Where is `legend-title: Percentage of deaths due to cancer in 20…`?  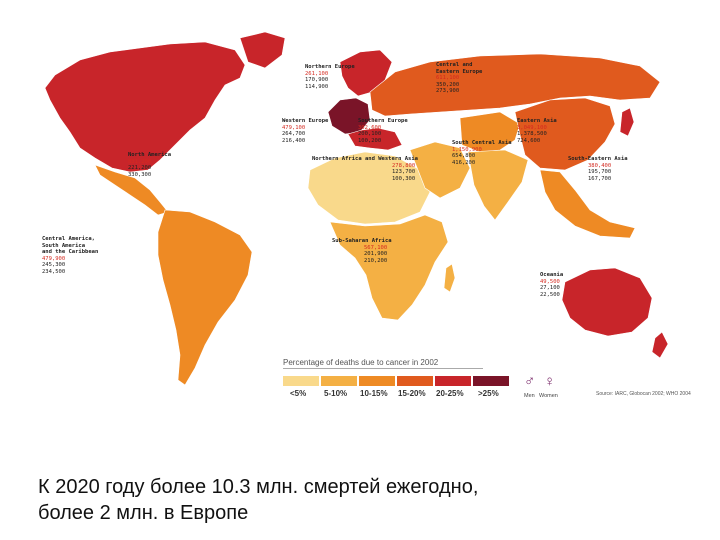
legend-title: Percentage of deaths due to cancer in 20… is located at coordinates (361, 362).